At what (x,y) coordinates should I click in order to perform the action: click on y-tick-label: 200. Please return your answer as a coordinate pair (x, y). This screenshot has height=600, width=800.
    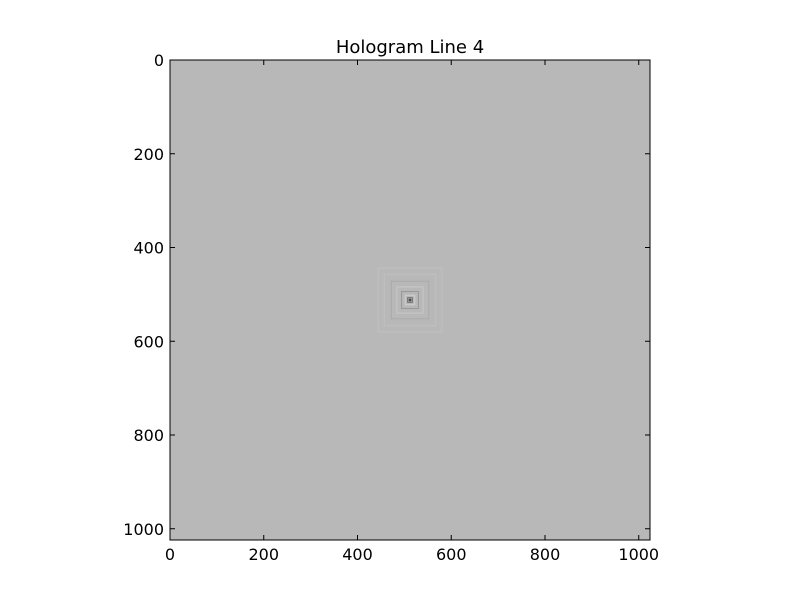
    Looking at the image, I should click on (148, 154).